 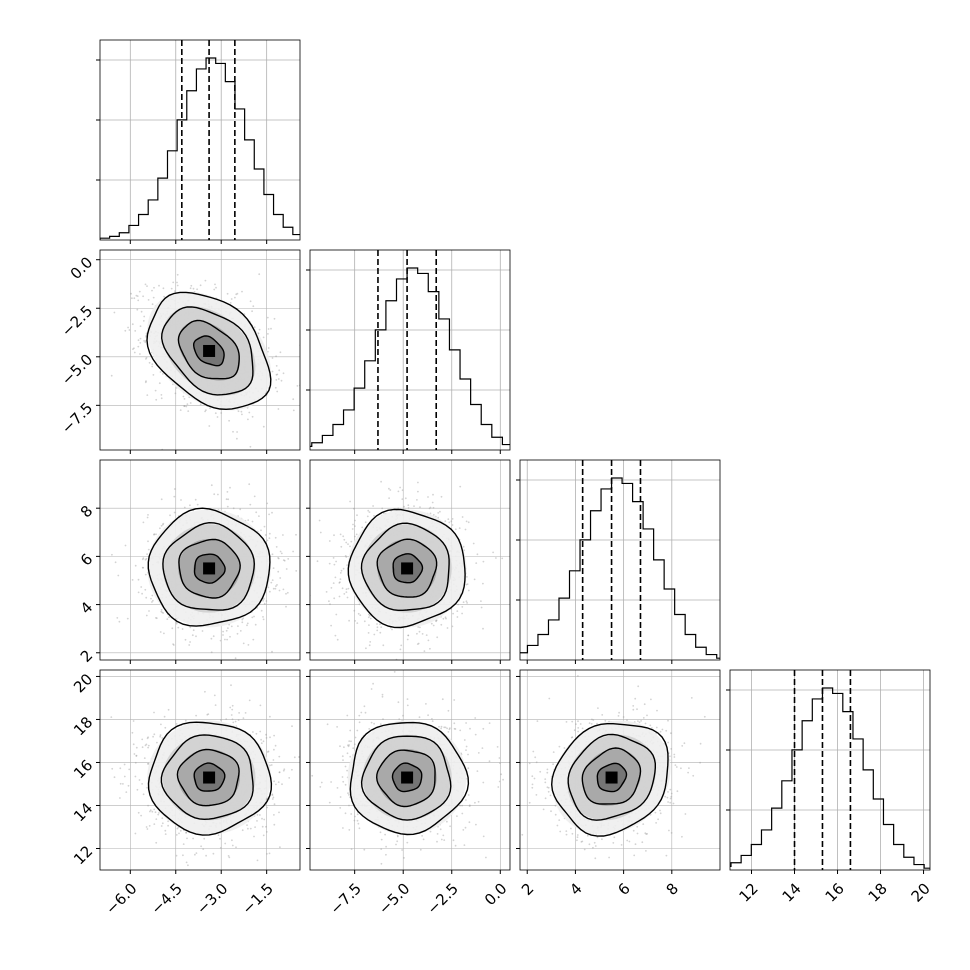 I want to click on y-tick-label: 6, so click(x=86, y=559).